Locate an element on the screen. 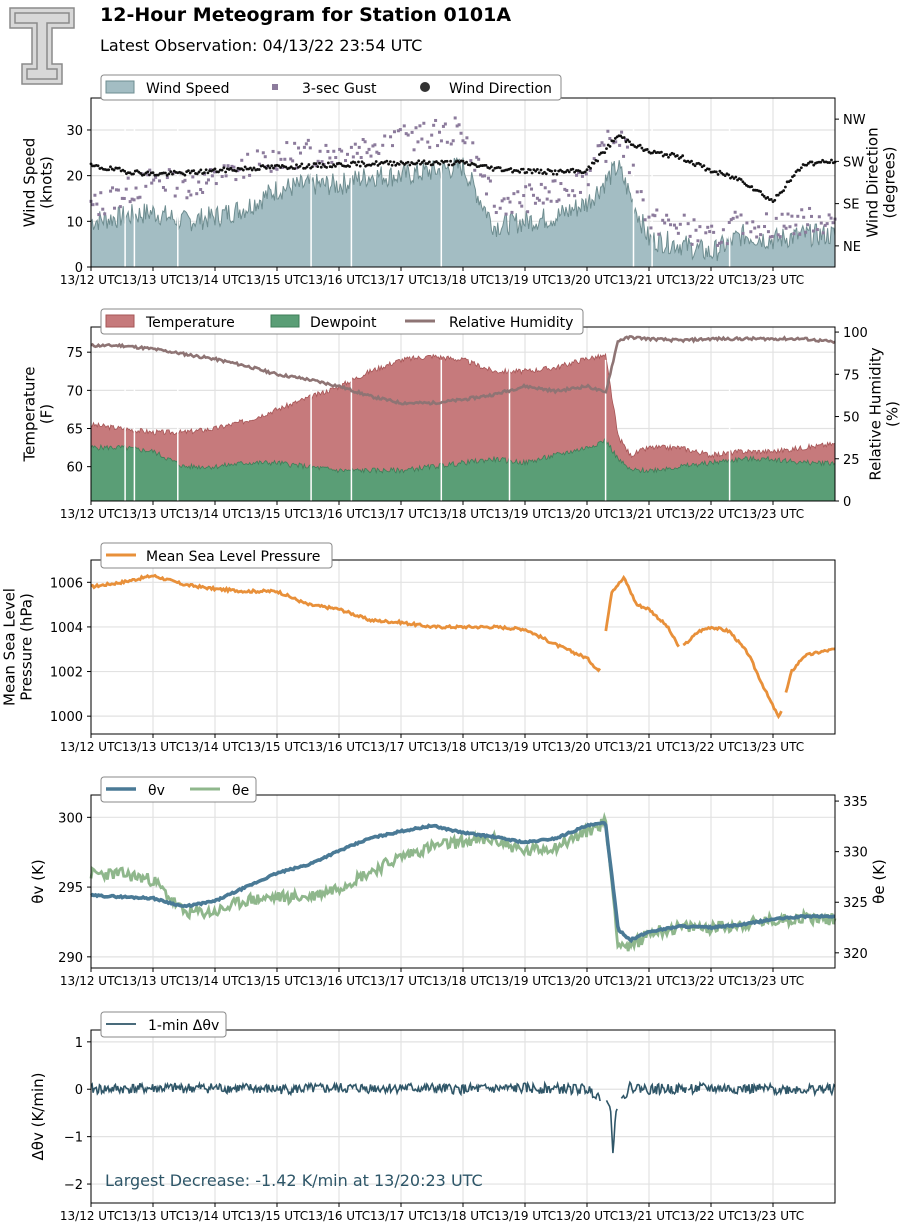 The image size is (913, 1231). y-tick-label: 30 is located at coordinates (74, 131).